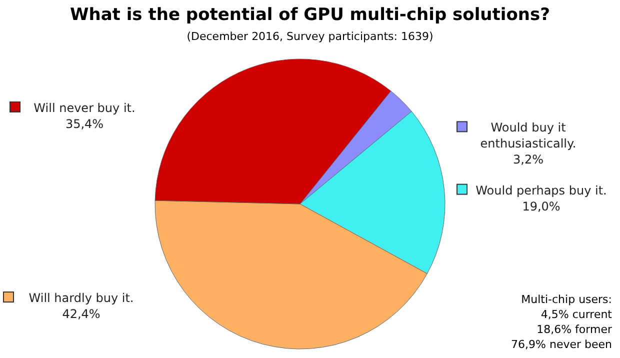 This screenshot has height=358, width=620. Describe the element at coordinates (574, 329) in the screenshot. I see `text: 18,6% former` at that location.